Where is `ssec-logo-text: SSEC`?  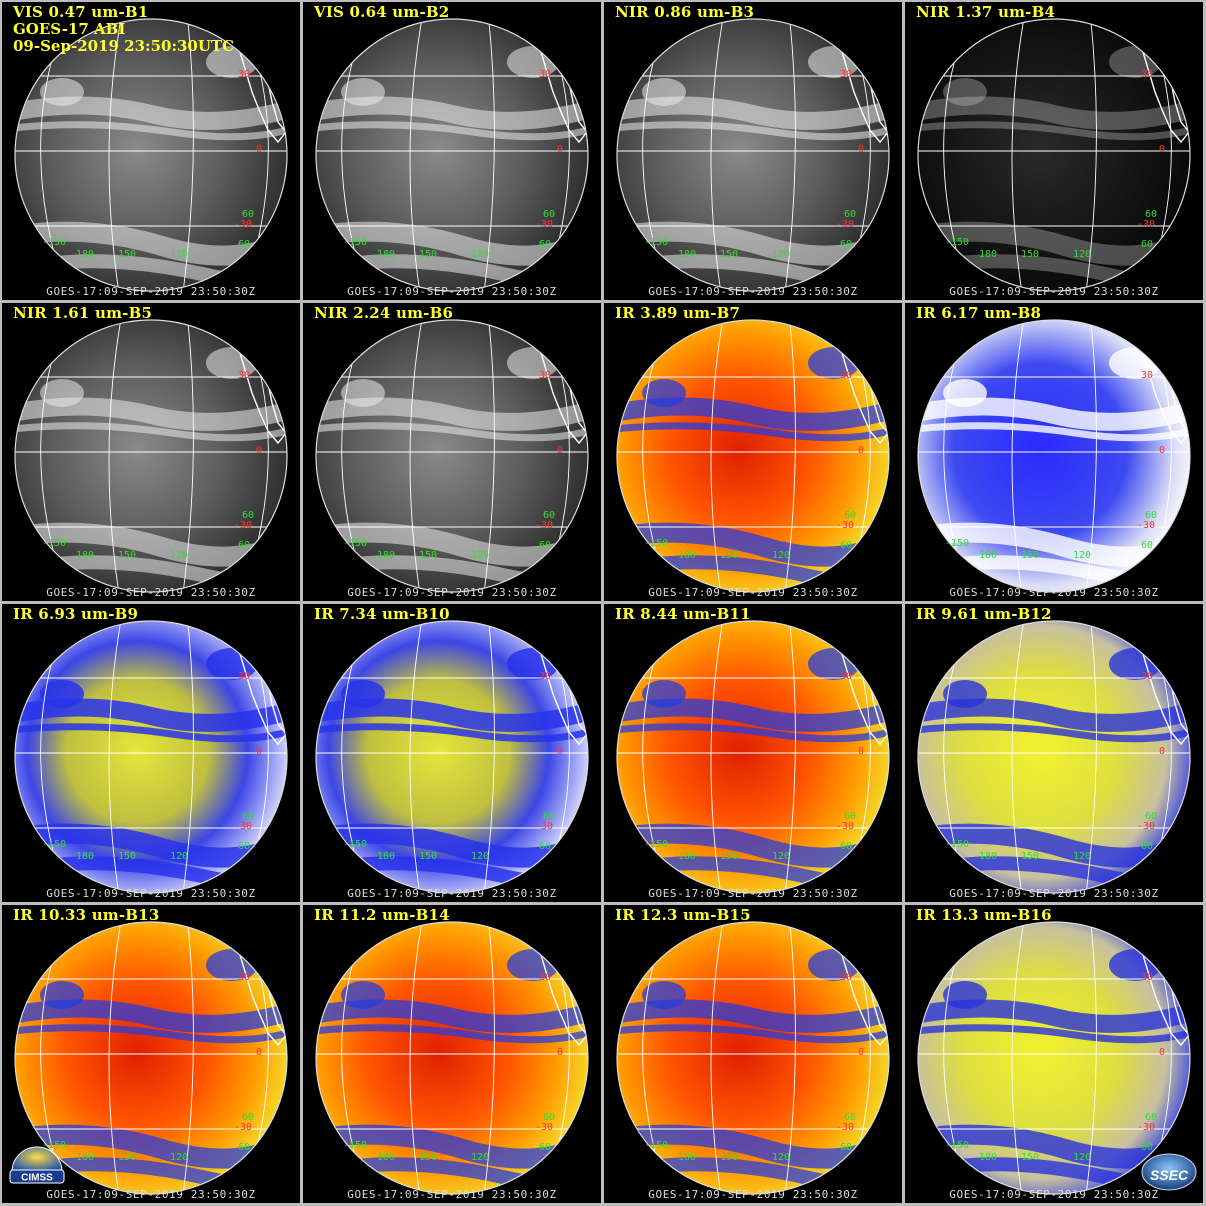 ssec-logo-text: SSEC is located at coordinates (1169, 1175).